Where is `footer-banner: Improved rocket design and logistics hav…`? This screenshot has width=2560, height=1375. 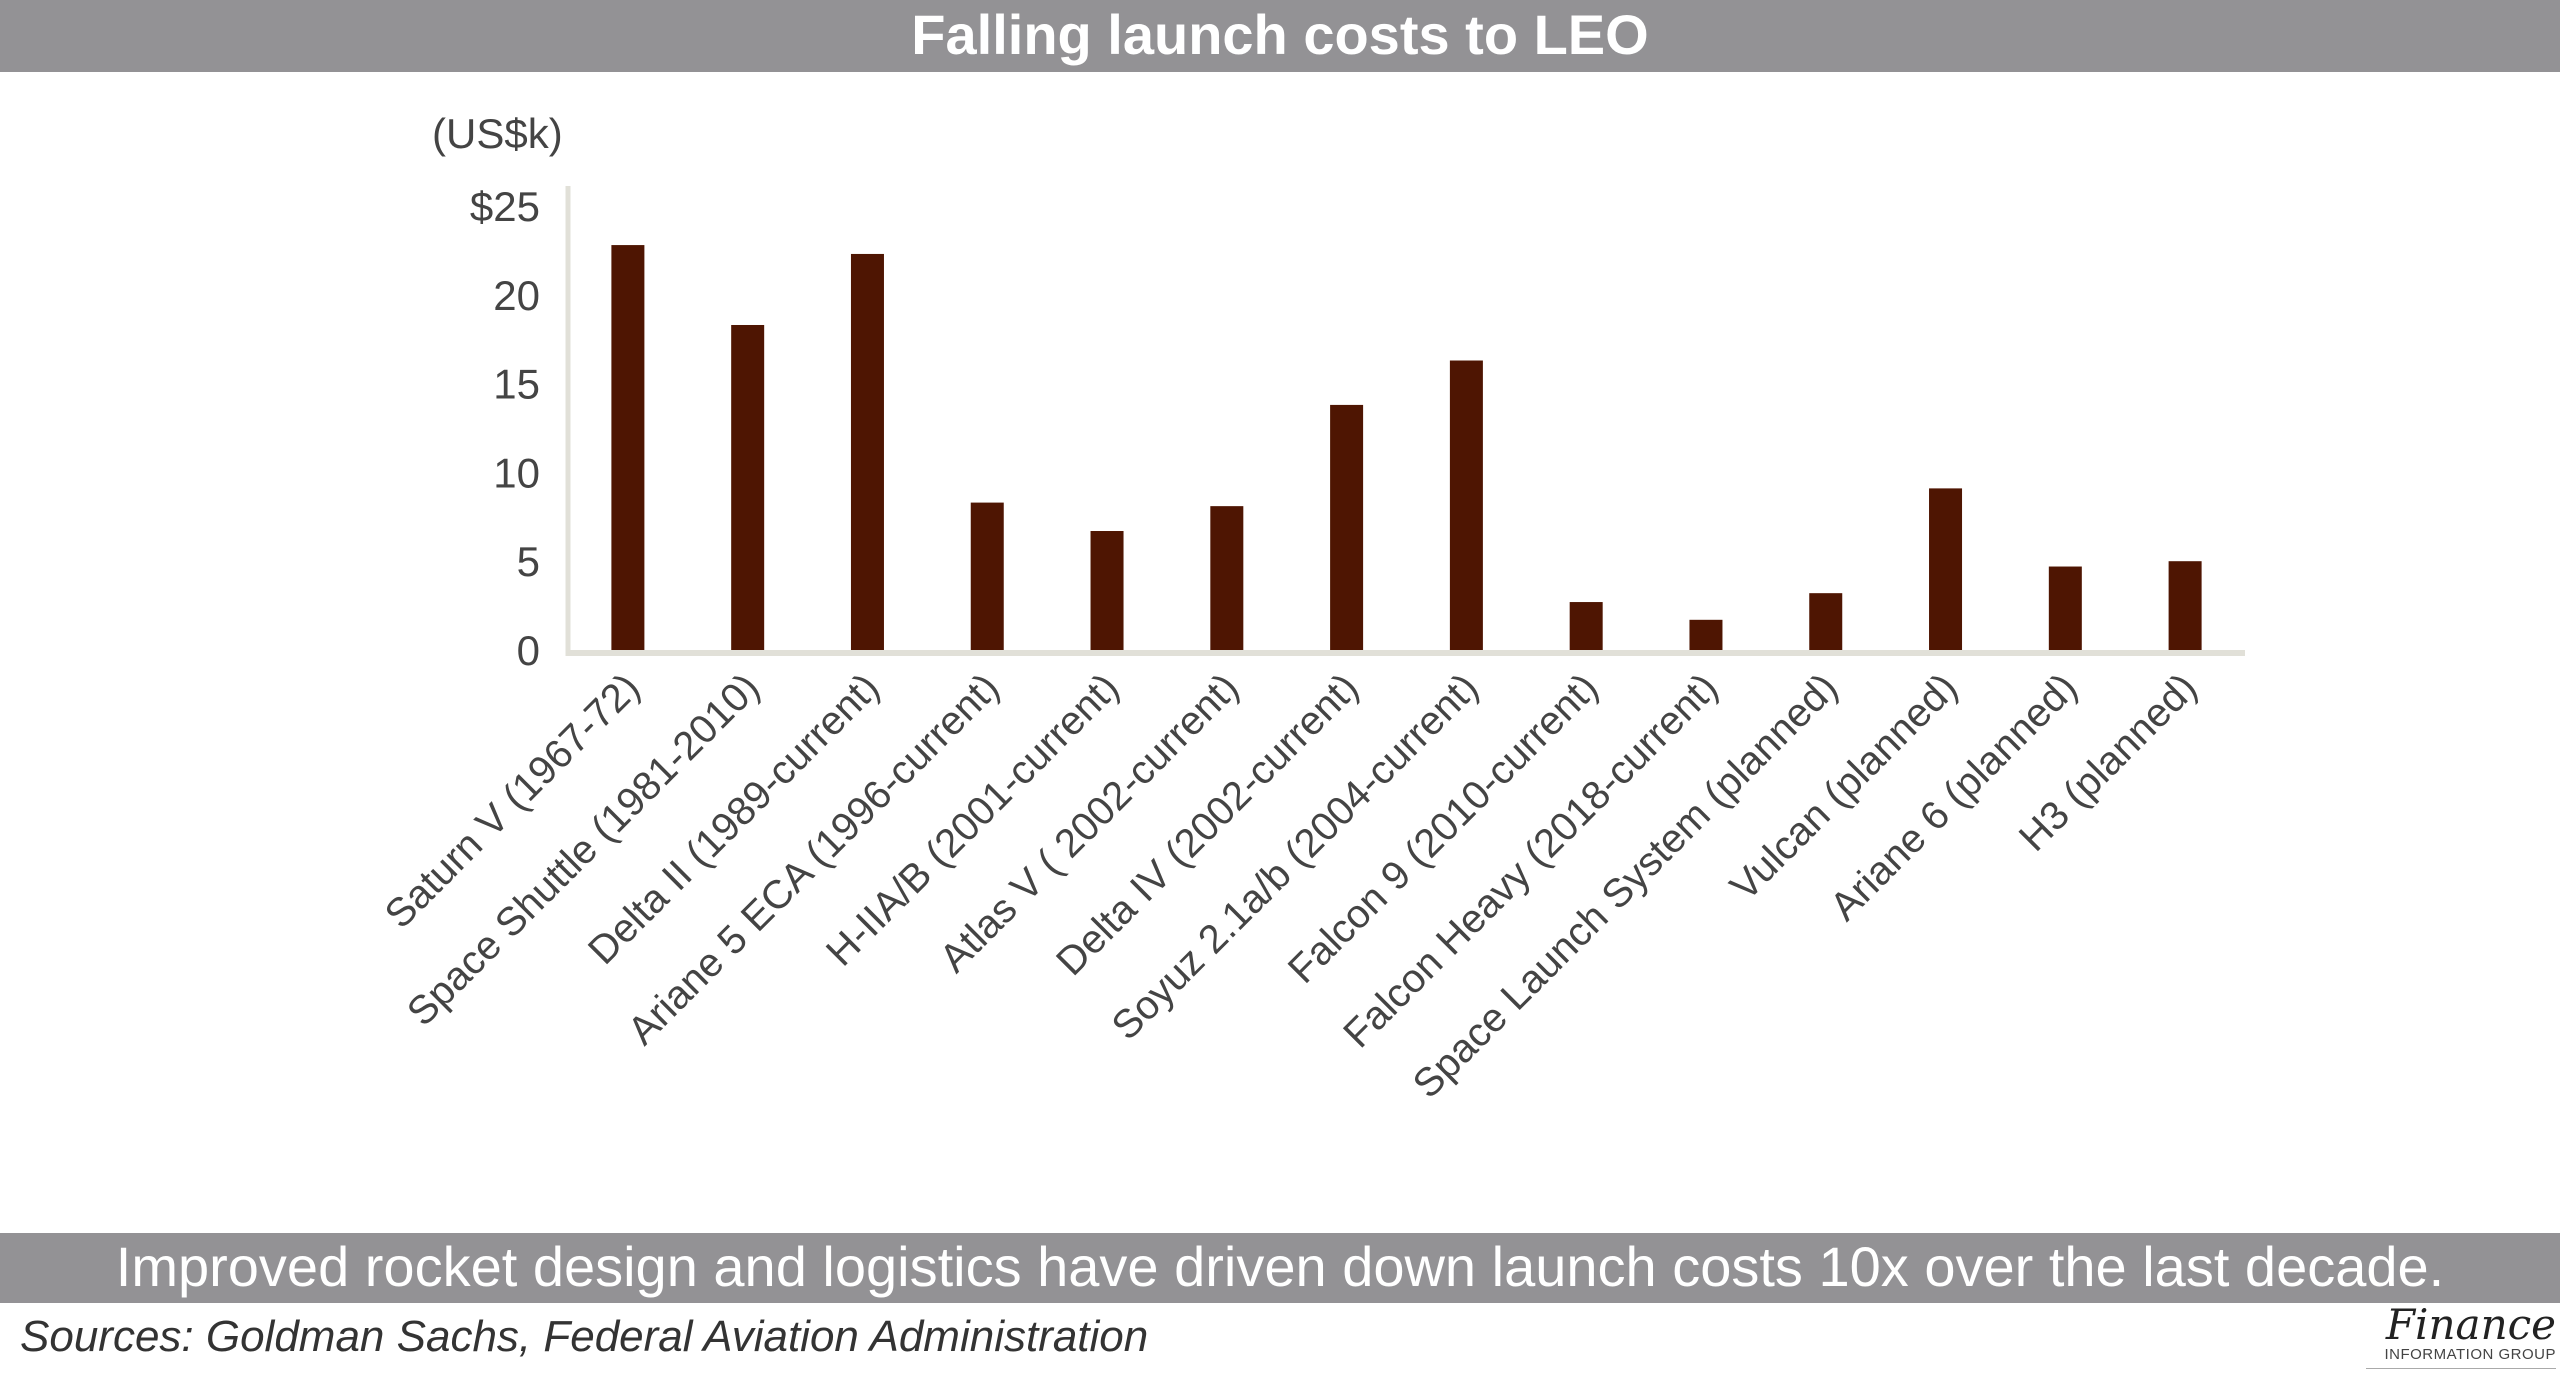 footer-banner: Improved rocket design and logistics hav… is located at coordinates (1280, 1268).